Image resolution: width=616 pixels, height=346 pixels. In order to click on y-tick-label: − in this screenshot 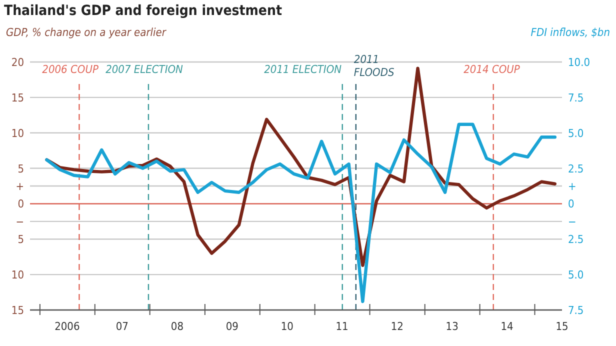, I will do `click(20, 221)`.